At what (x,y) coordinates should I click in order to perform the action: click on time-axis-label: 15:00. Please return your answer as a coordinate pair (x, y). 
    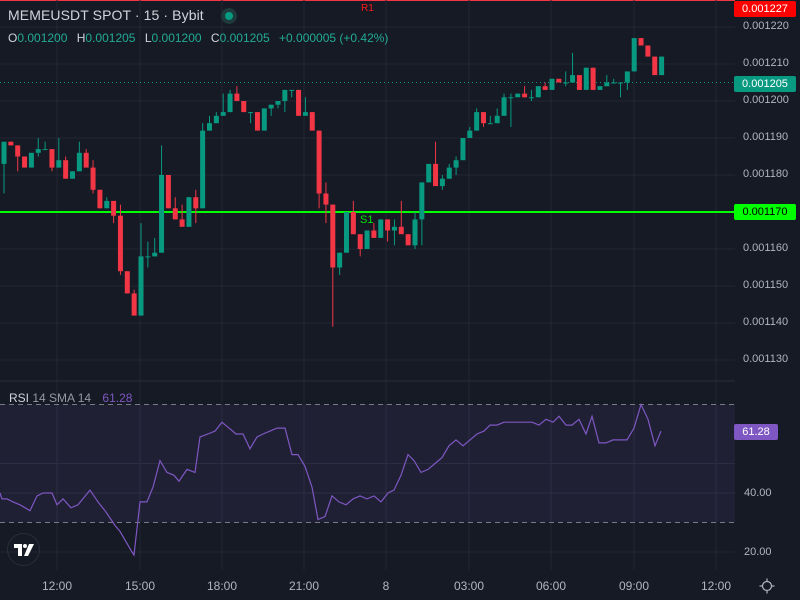
    Looking at the image, I should click on (140, 586).